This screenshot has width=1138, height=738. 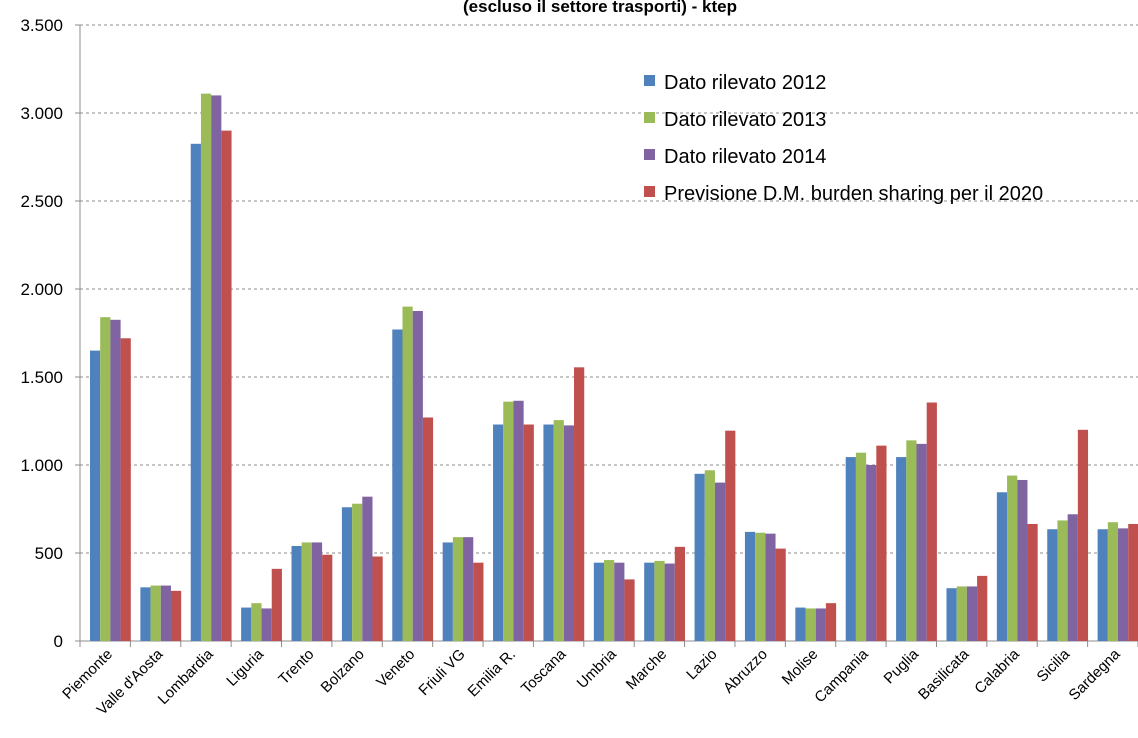 I want to click on x-tick-label: Liguria, so click(x=245, y=667).